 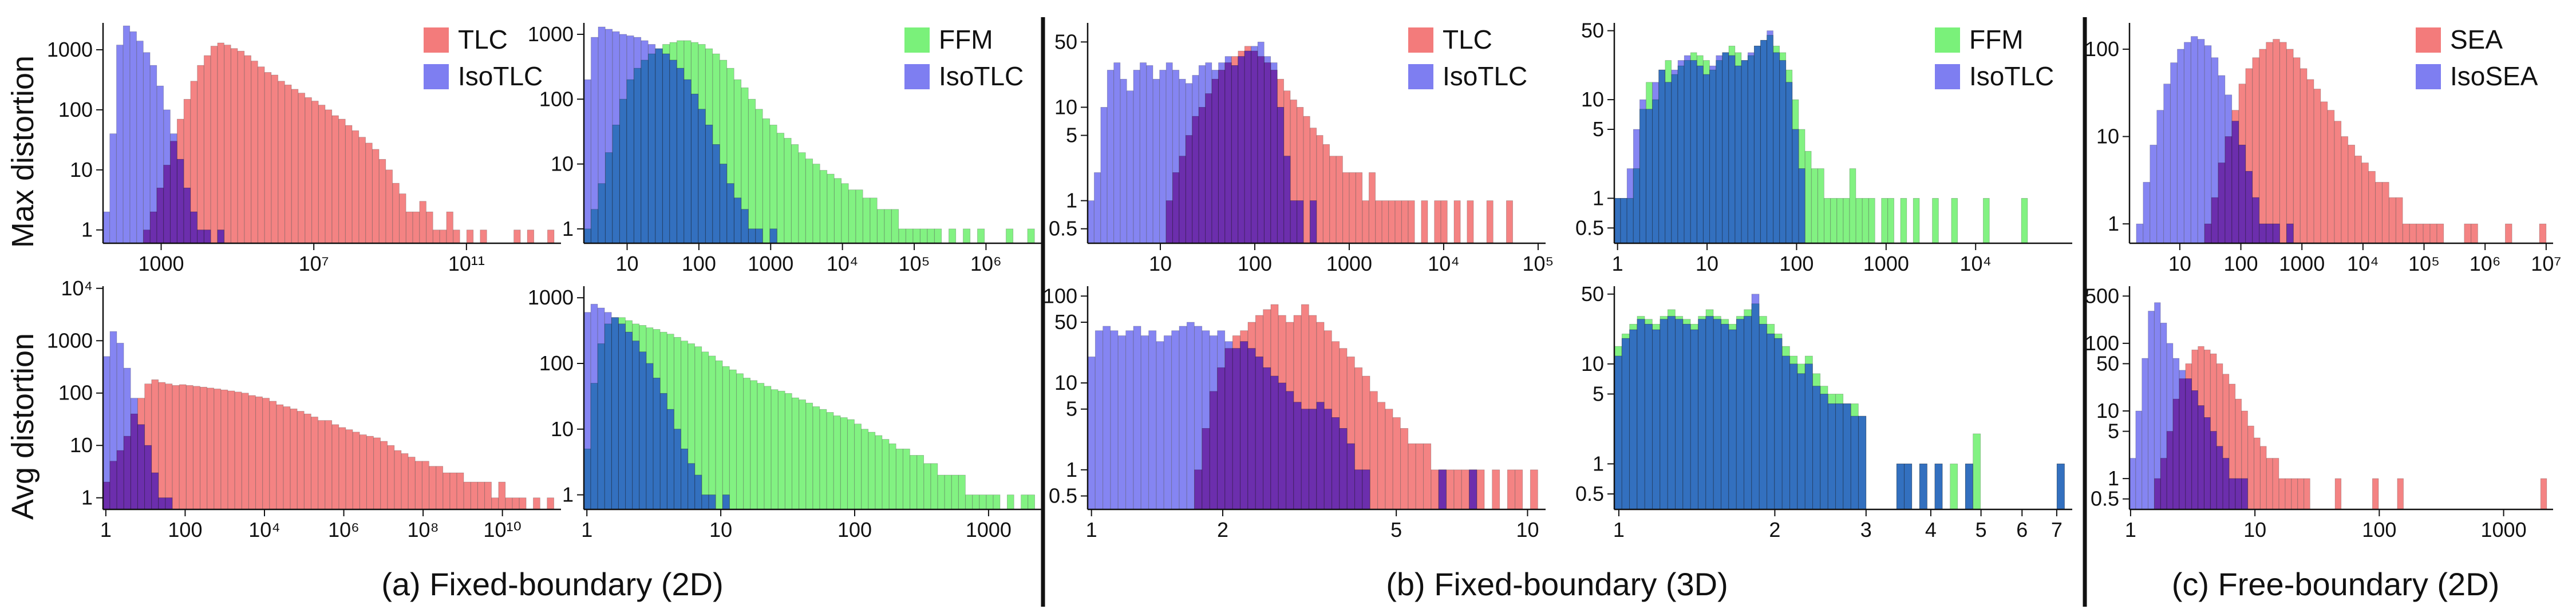 I want to click on y-tick-label: 1, so click(x=568, y=228).